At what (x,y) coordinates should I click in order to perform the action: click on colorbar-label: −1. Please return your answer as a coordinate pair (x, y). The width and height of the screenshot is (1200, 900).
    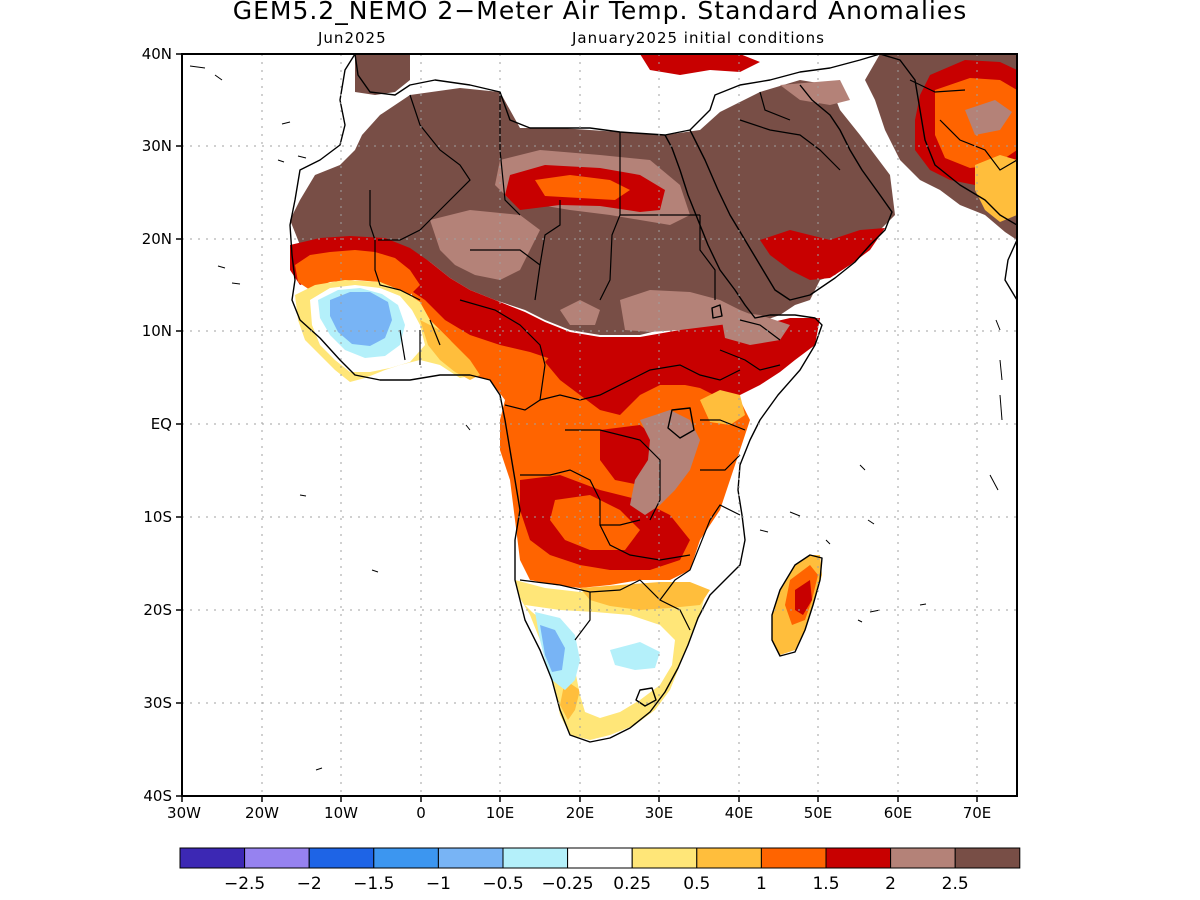
    Looking at the image, I should click on (438, 884).